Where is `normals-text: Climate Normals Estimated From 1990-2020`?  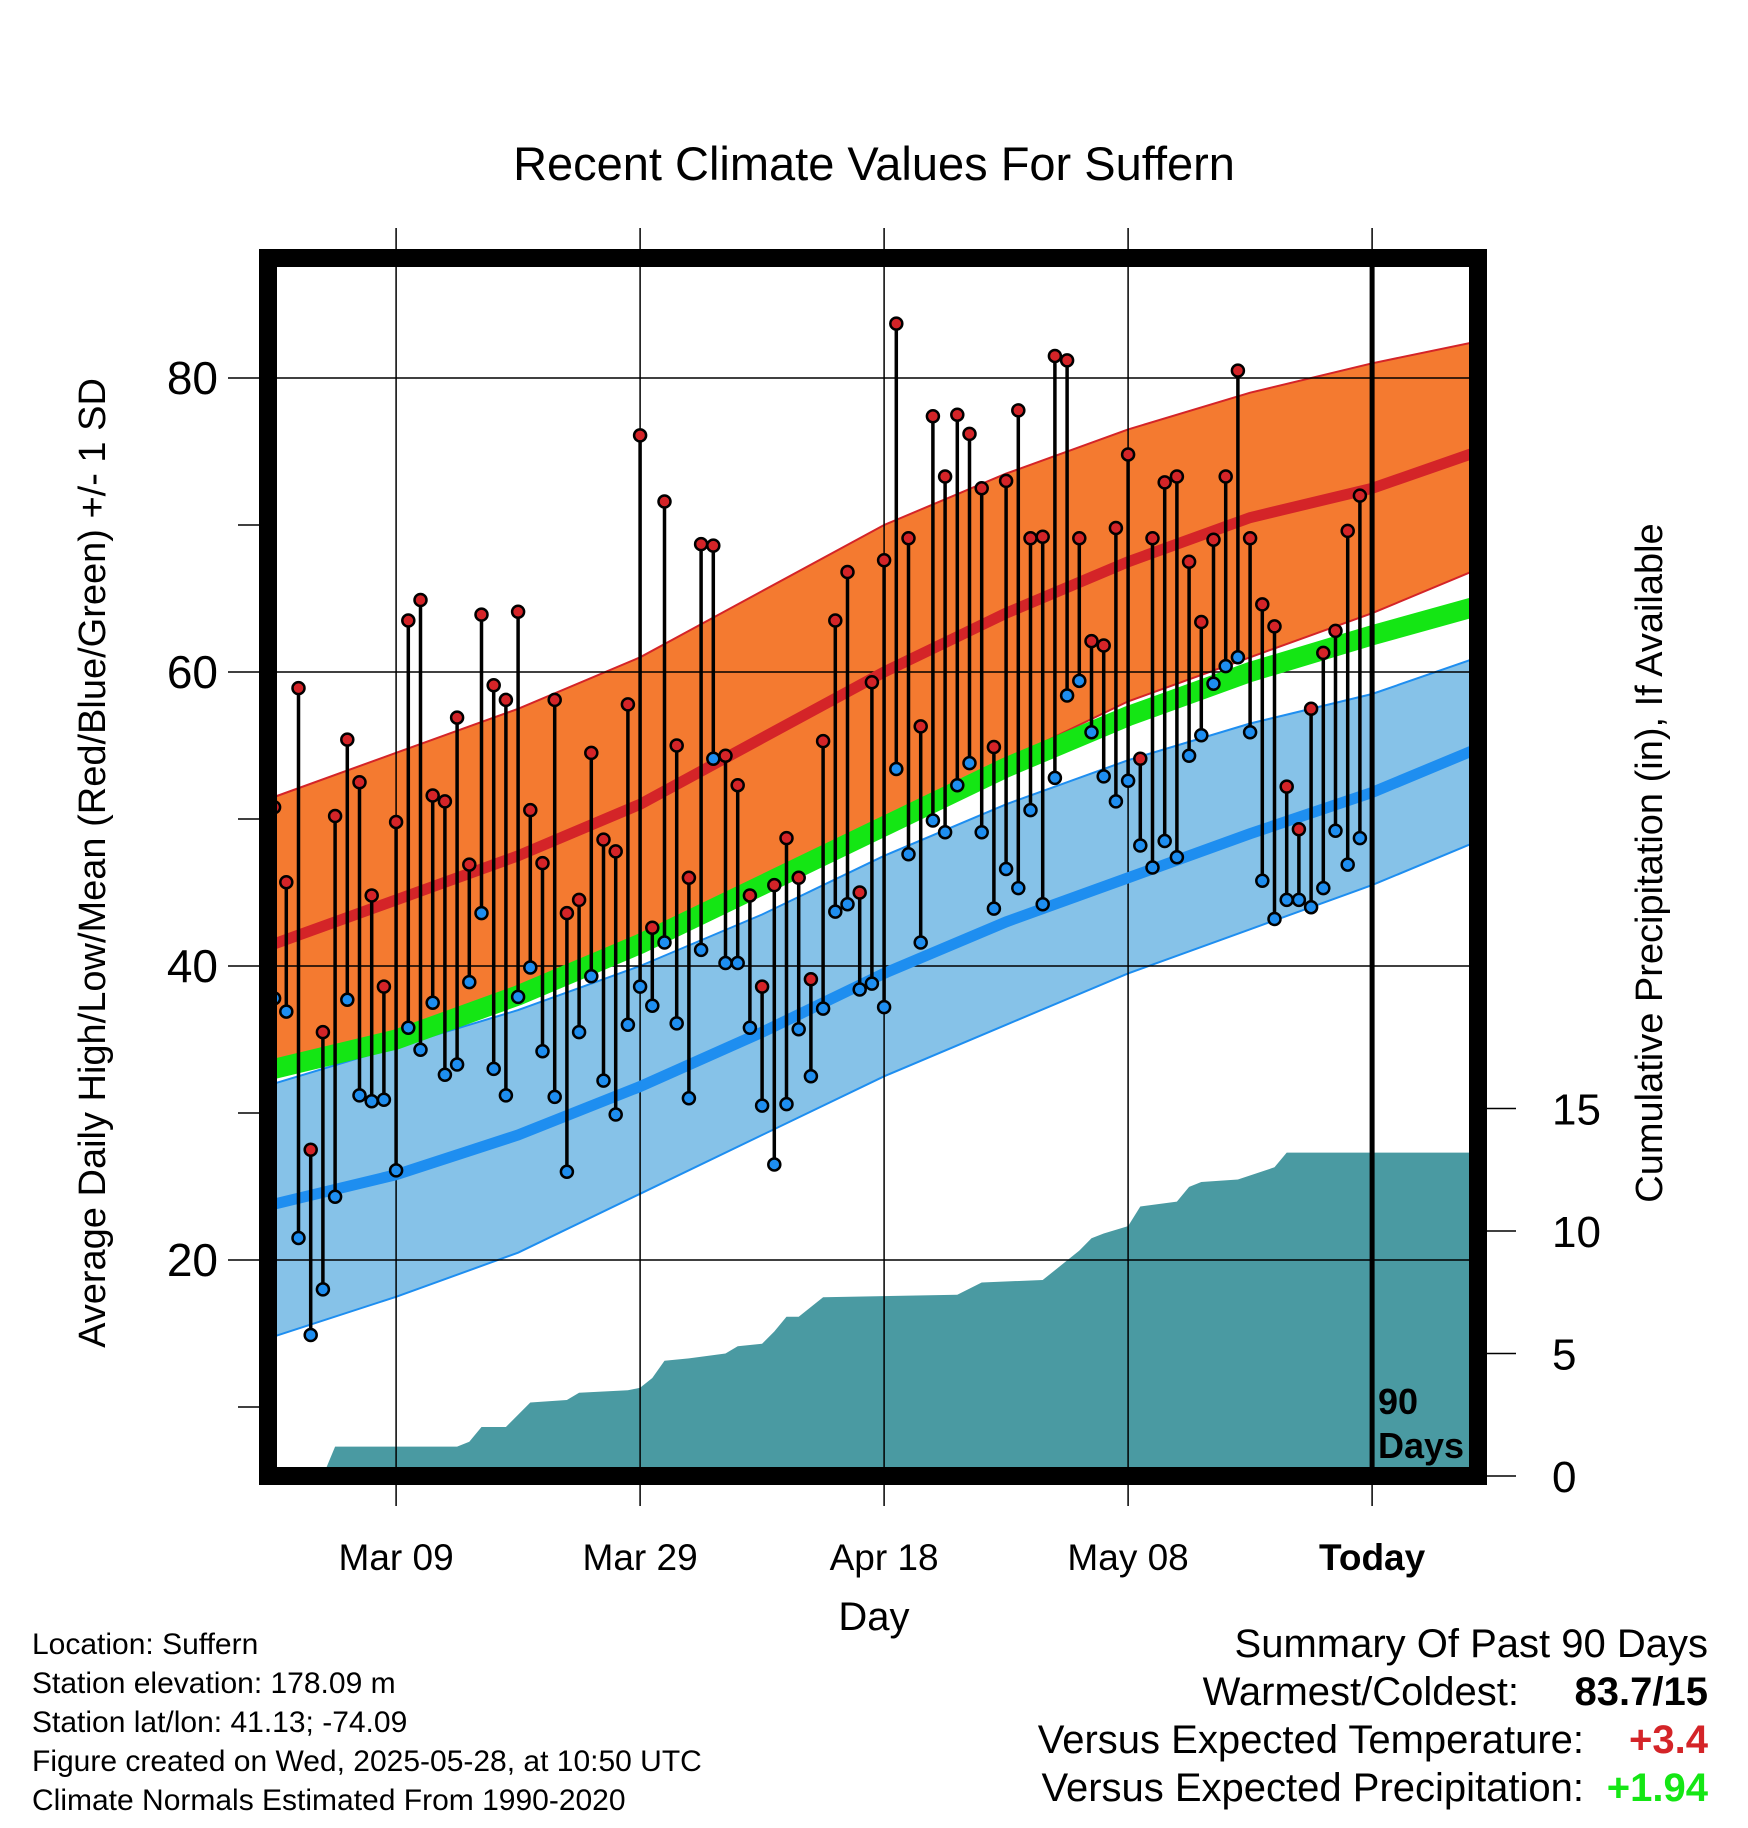 normals-text: Climate Normals Estimated From 1990-2020 is located at coordinates (329, 1800).